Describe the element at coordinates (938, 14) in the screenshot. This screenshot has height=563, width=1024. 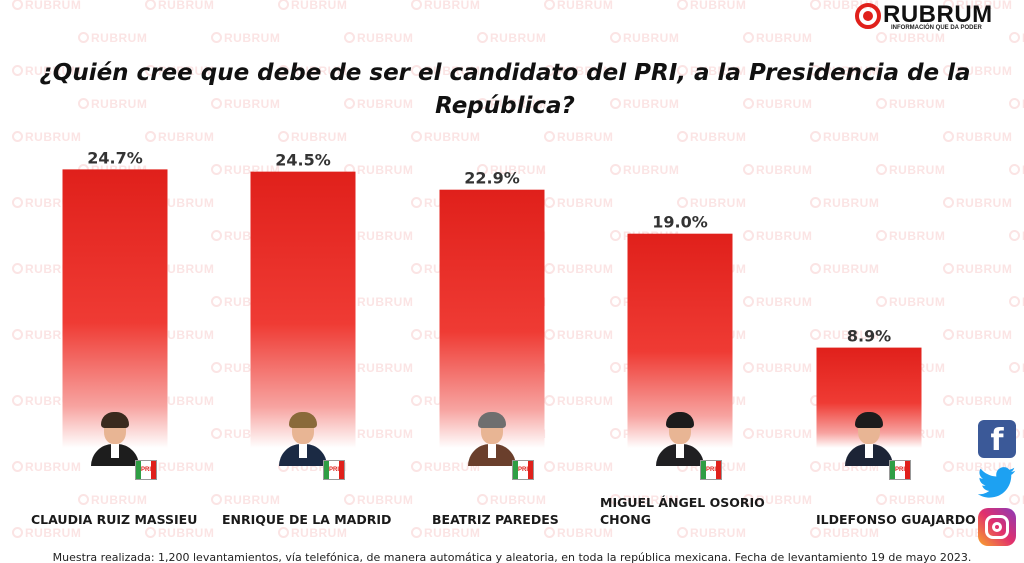
I see `brand-name: RUBRUM` at that location.